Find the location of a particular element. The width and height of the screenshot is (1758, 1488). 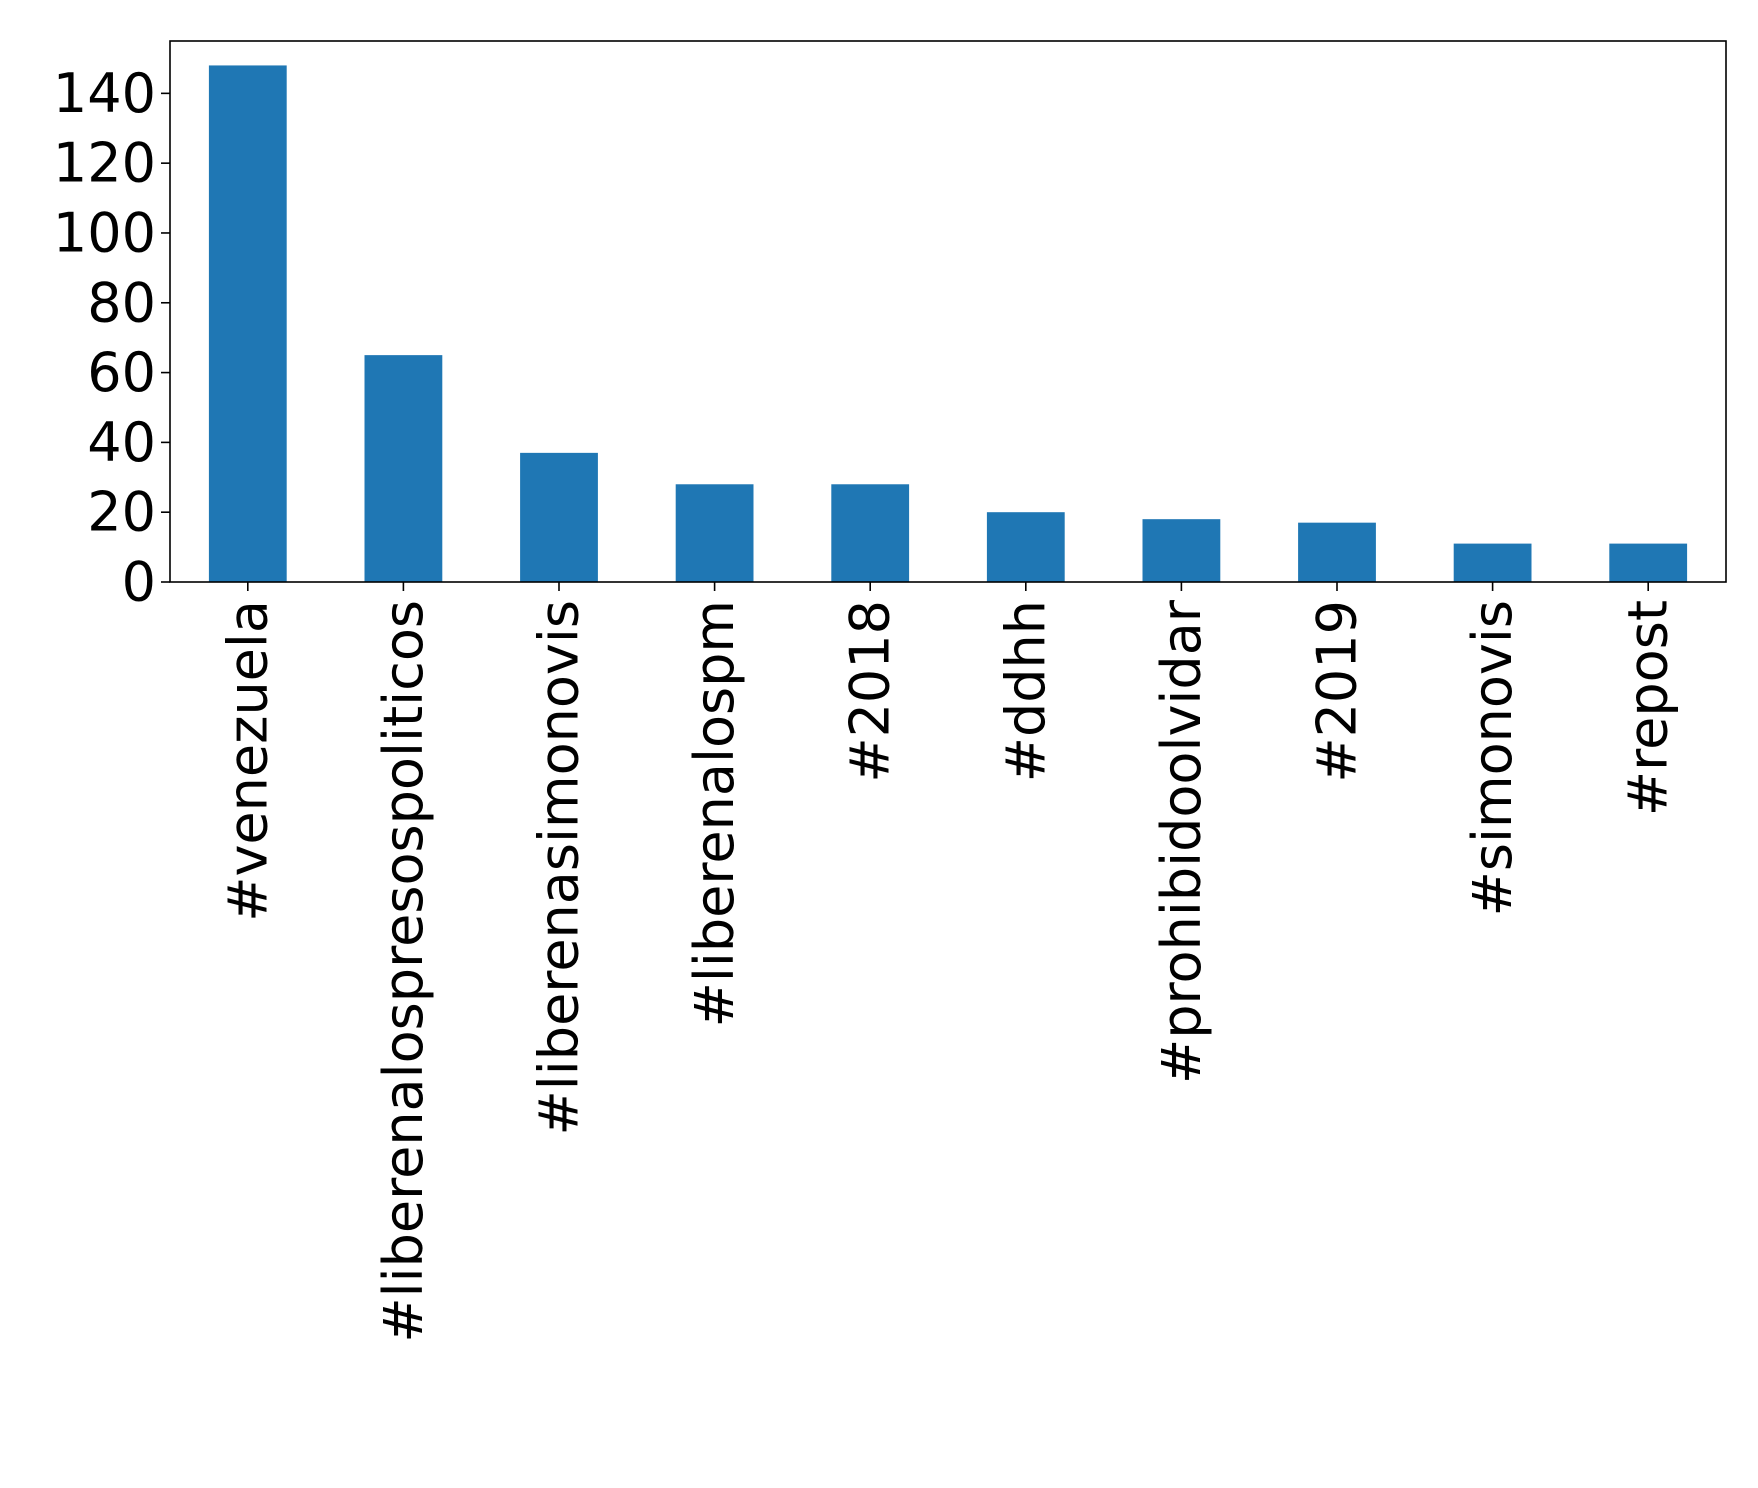

y-tick-label: 60 is located at coordinates (121, 372).